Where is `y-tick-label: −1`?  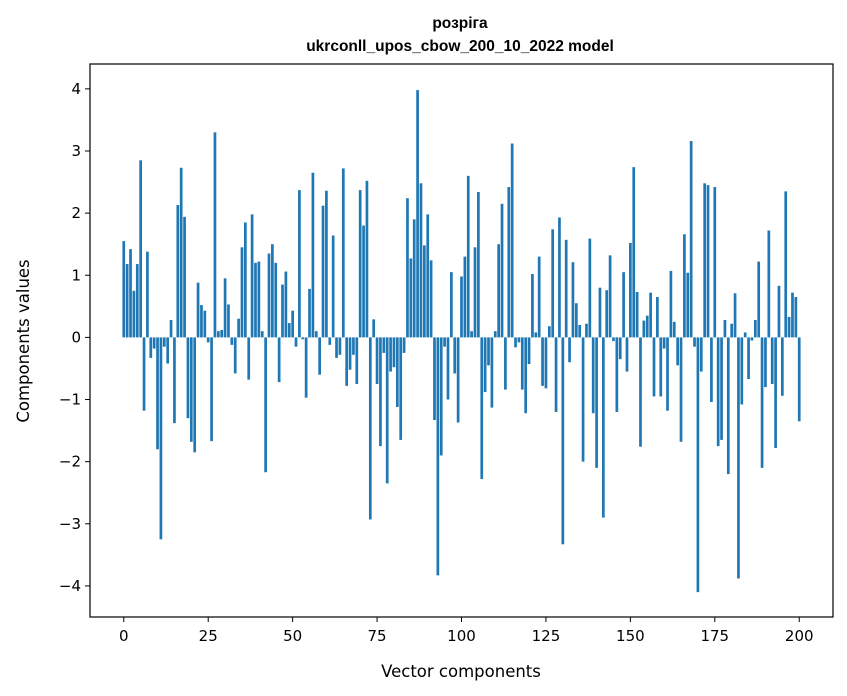 y-tick-label: −1 is located at coordinates (70, 400).